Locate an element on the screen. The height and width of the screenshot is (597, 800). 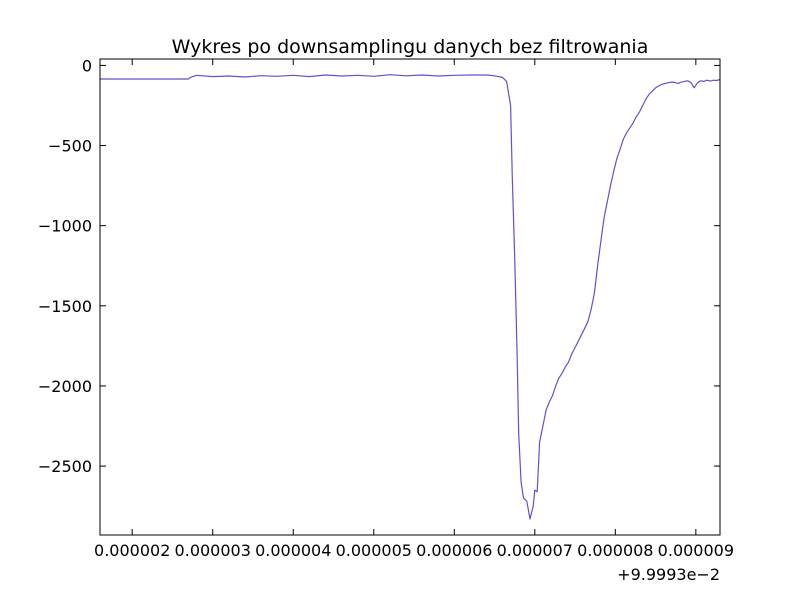
y-tick-label: −1500 is located at coordinates (65, 306).